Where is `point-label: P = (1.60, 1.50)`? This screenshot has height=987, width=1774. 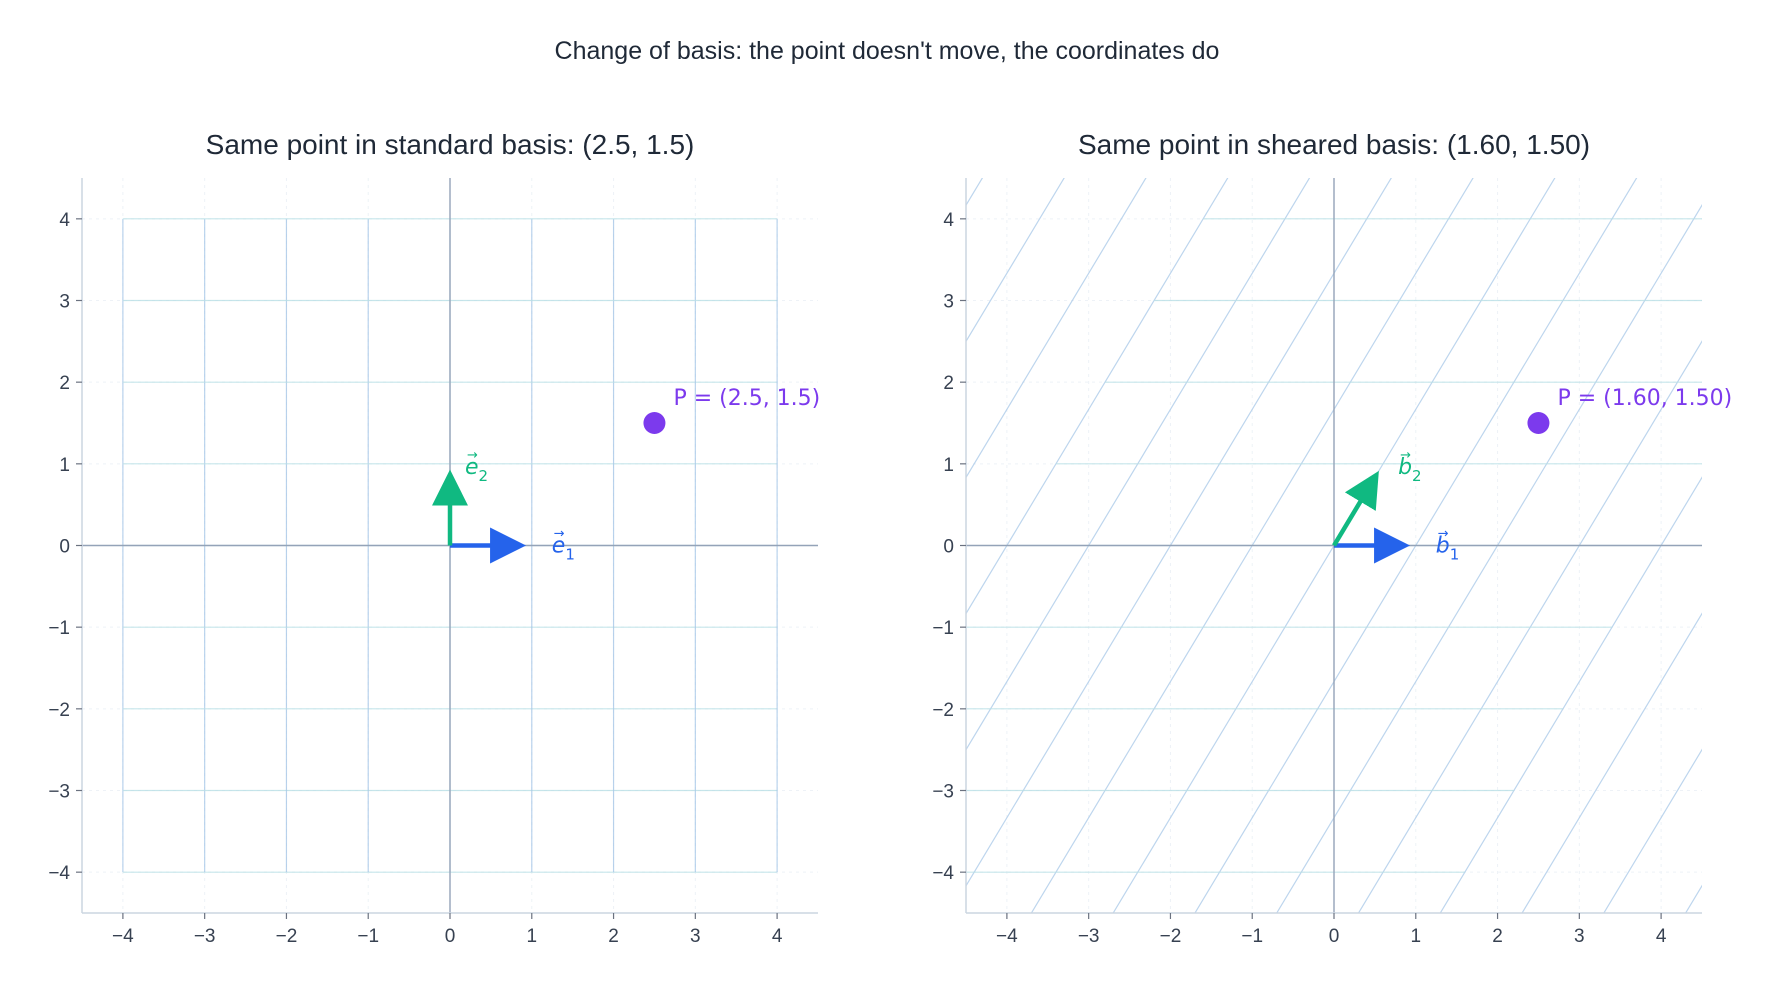 point-label: P = (1.60, 1.50) is located at coordinates (1644, 398).